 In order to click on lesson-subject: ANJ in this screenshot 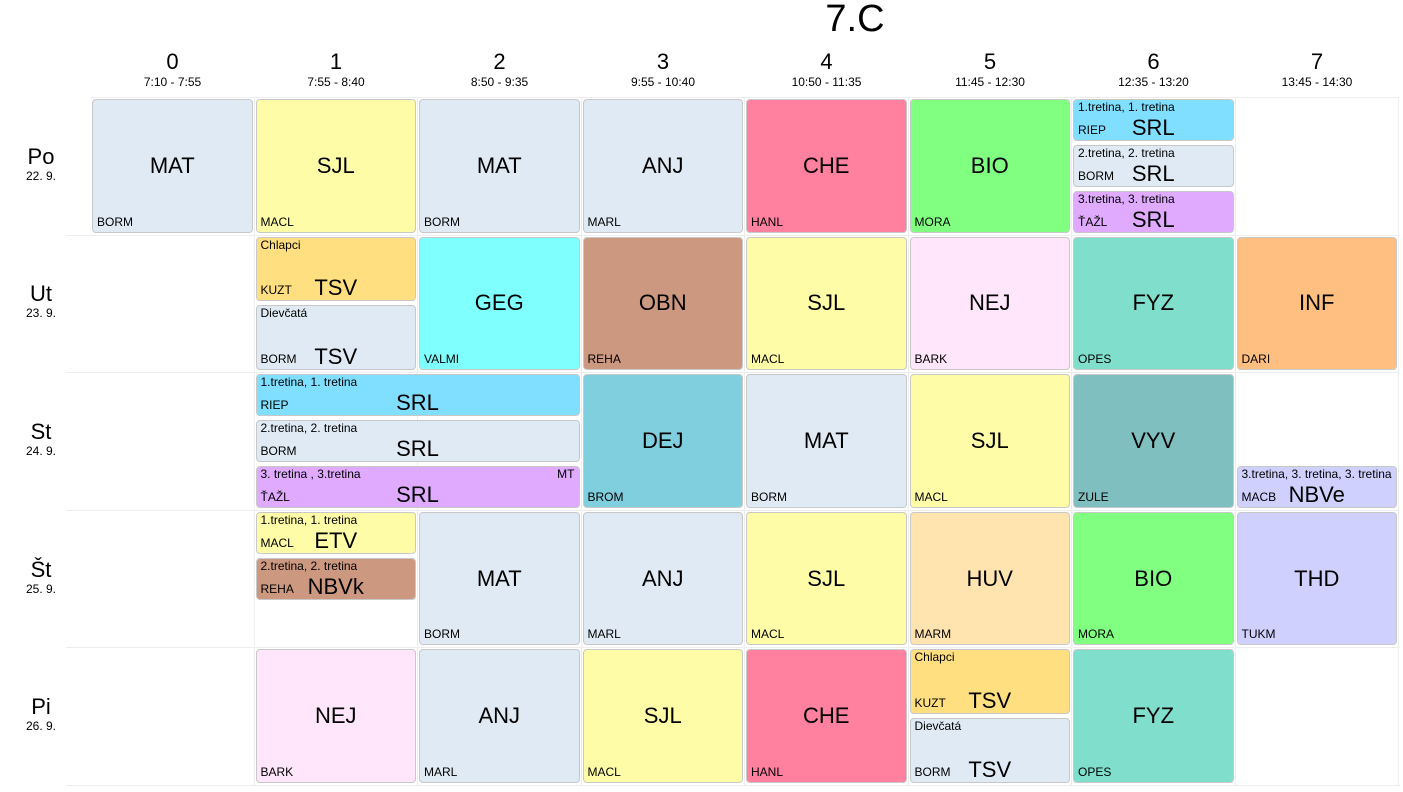, I will do `click(662, 165)`.